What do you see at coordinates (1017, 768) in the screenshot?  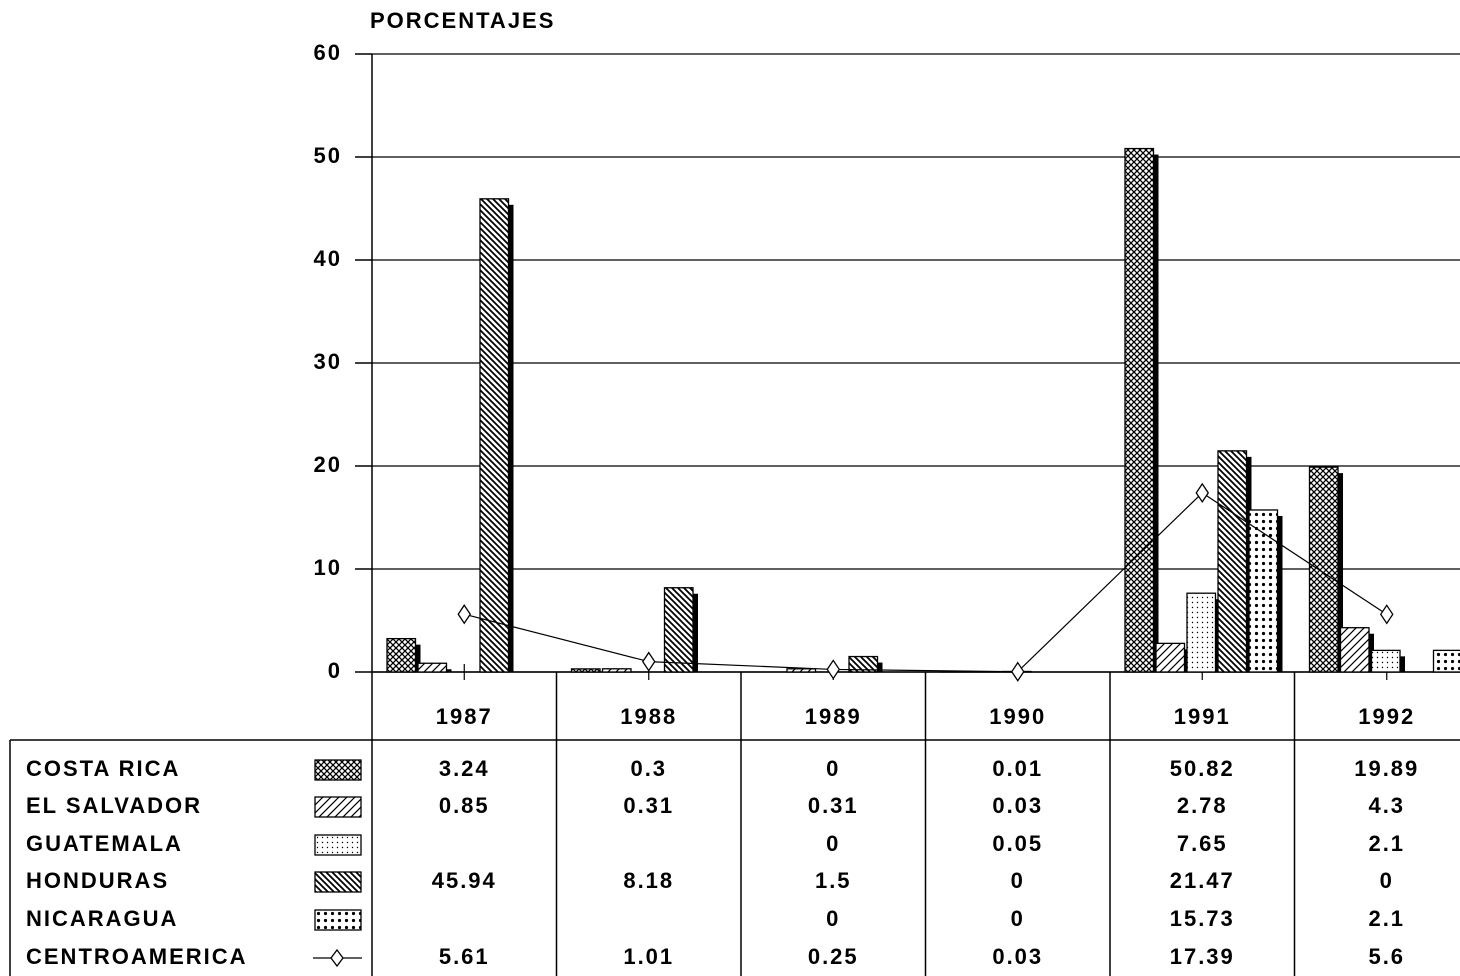 I see `table-cell: 0.01` at bounding box center [1017, 768].